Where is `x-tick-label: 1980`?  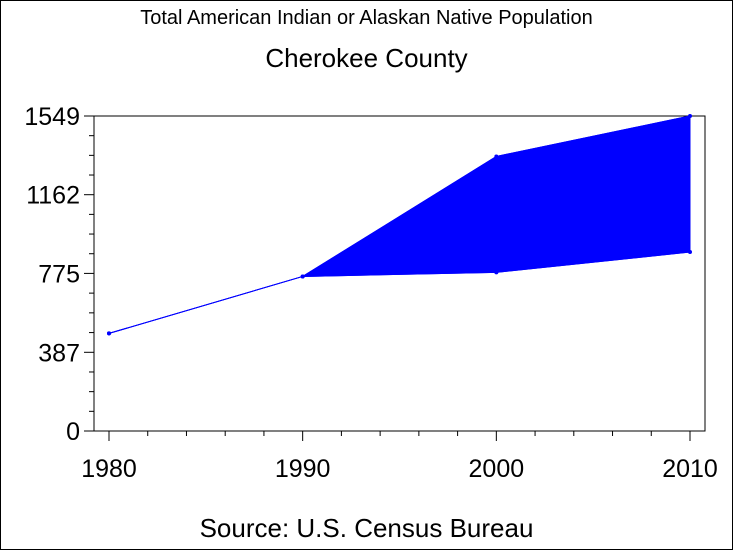
x-tick-label: 1980 is located at coordinates (109, 469).